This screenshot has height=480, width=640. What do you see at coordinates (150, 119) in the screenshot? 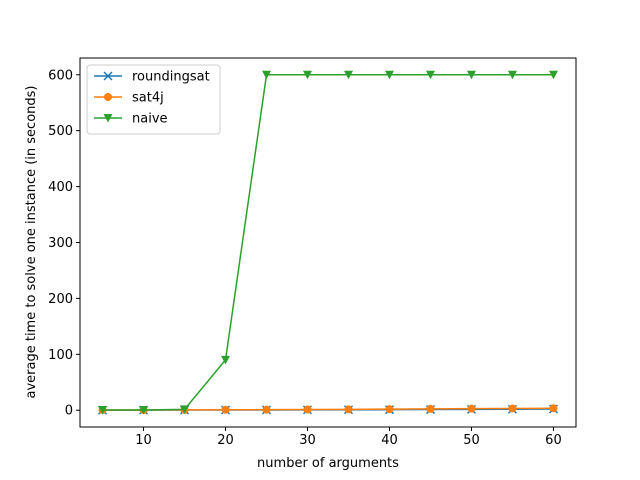
I see `legend-label: naive` at bounding box center [150, 119].